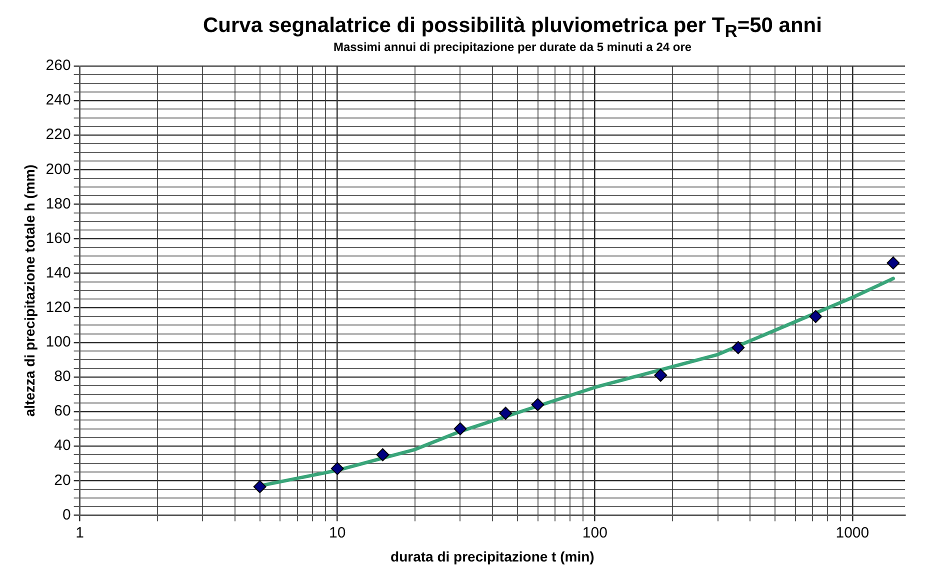  I want to click on x-tick-label: 1, so click(80, 533).